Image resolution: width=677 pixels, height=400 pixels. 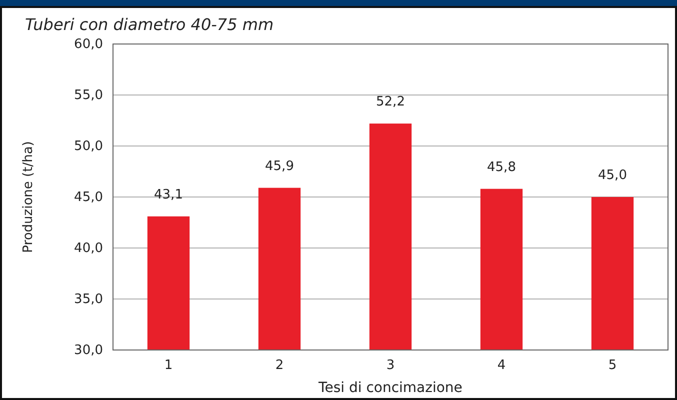 I want to click on y-tick-label: 30,0, so click(x=88, y=350).